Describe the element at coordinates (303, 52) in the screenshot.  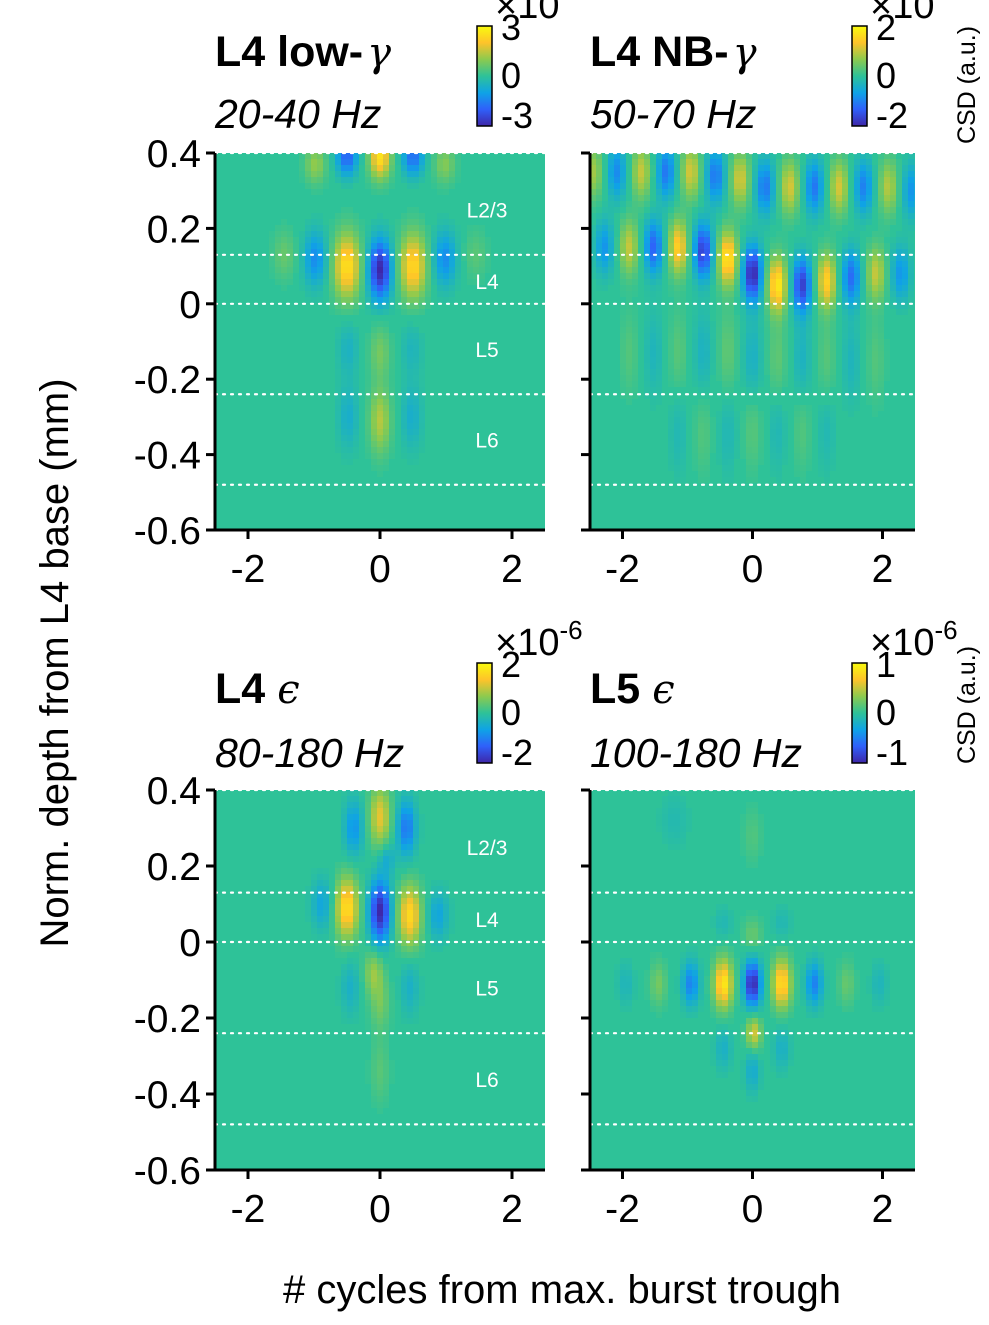
I see `panel-title: L4 low-γ` at that location.